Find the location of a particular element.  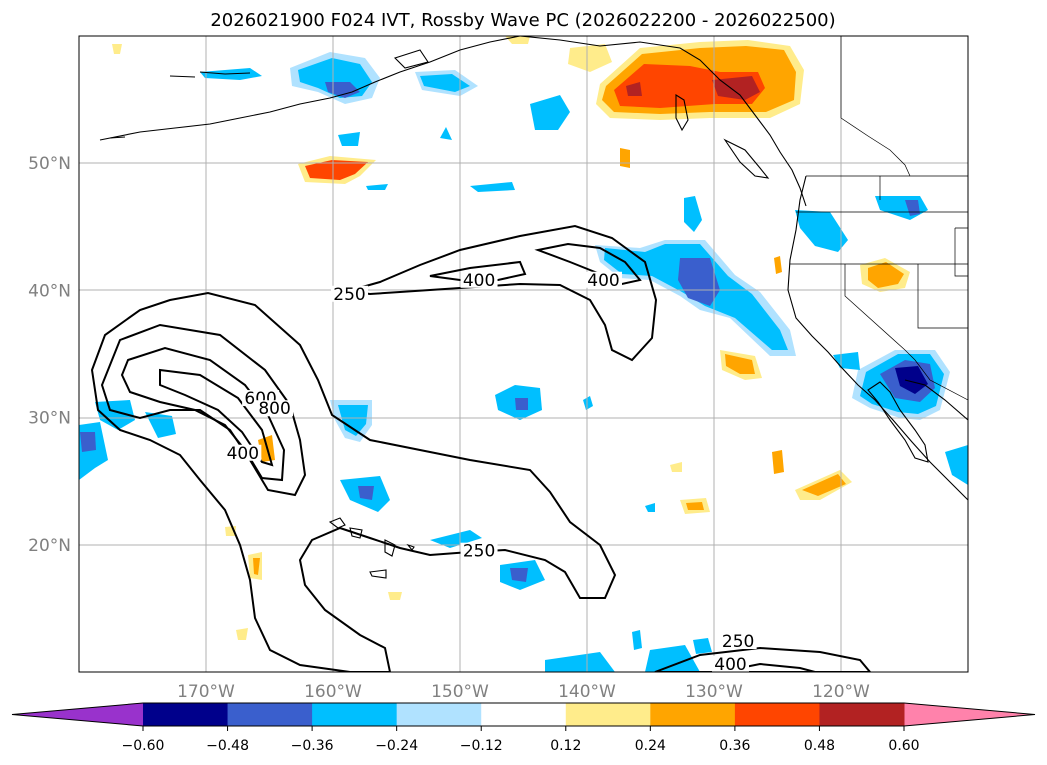

aleutian-island-chain is located at coordinates (180, 105).